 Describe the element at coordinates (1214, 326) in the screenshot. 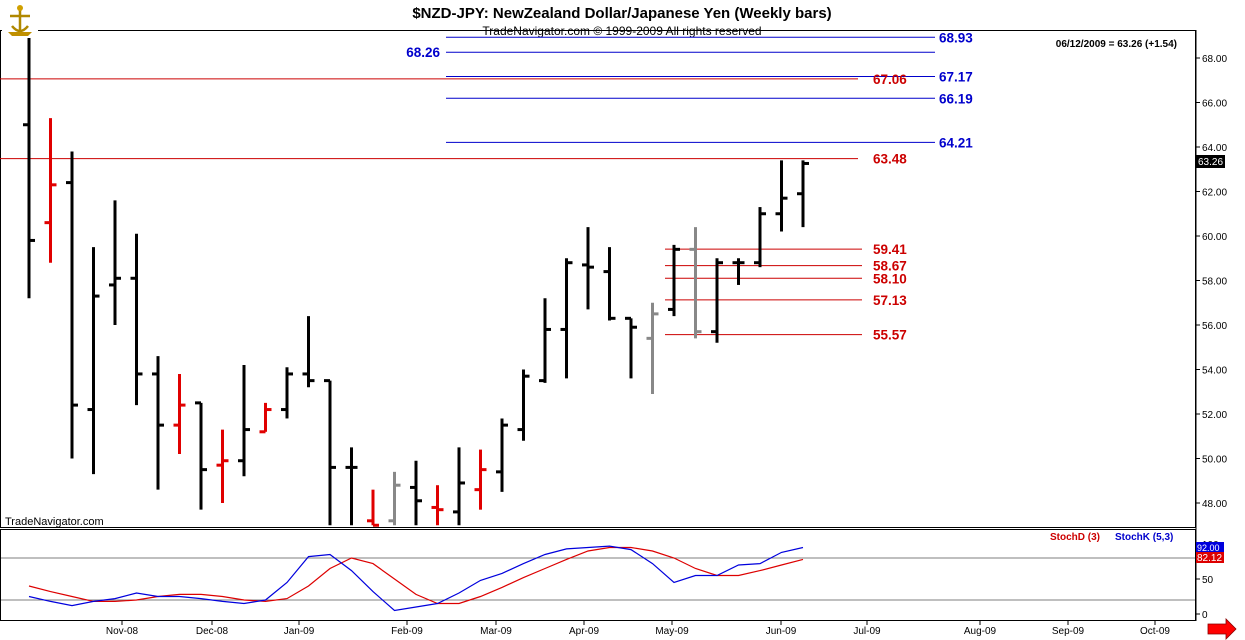

I see `y-tick-label: 56.00` at that location.